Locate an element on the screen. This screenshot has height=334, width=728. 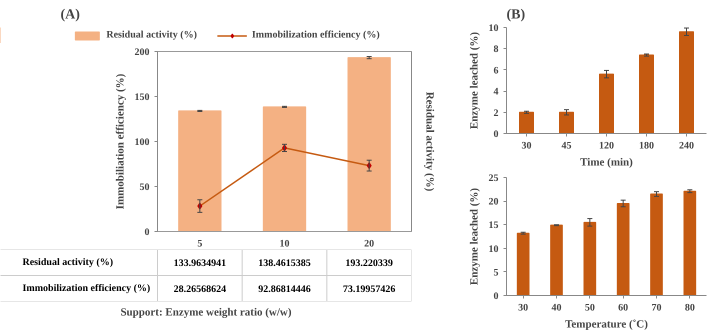
y-tick-label: 5 is located at coordinates (496, 272).